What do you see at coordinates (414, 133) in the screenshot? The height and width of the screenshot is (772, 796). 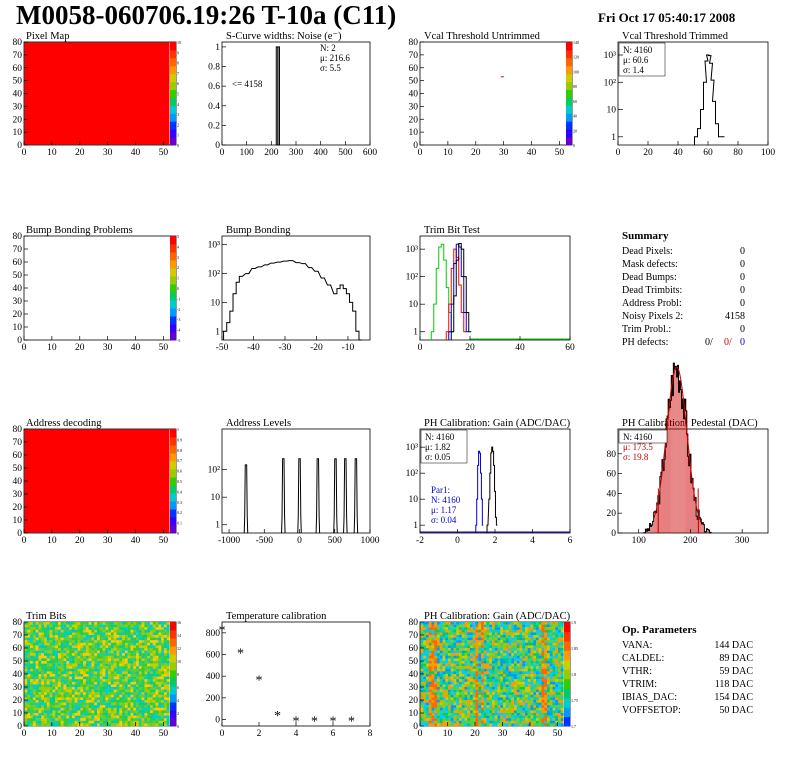 I see `y-tick-label: 10` at bounding box center [414, 133].